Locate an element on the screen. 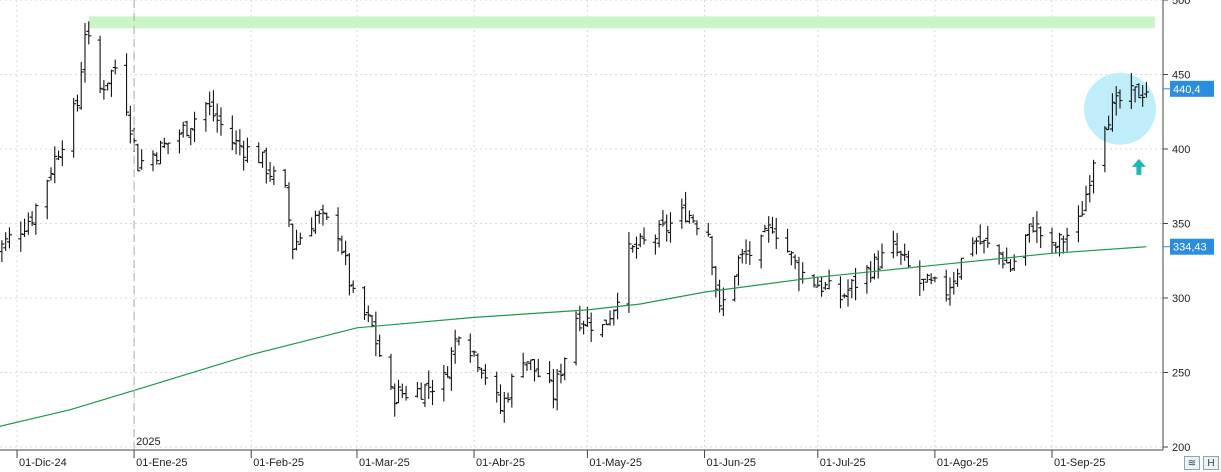  moving-average-tag: 334,43 is located at coordinates (1188, 246).